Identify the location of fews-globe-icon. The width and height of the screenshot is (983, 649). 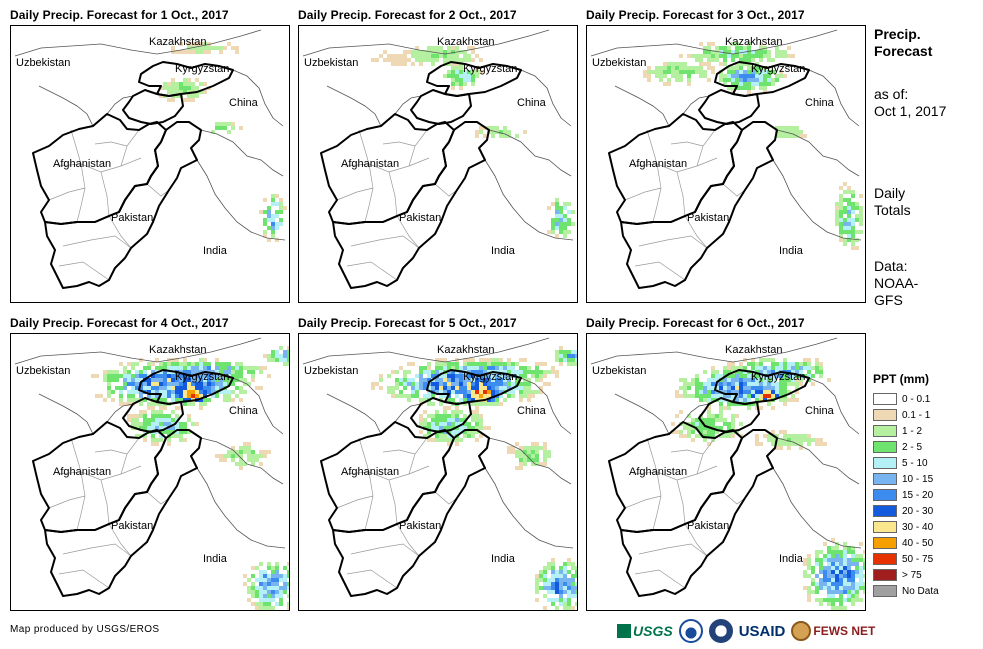
(801, 631).